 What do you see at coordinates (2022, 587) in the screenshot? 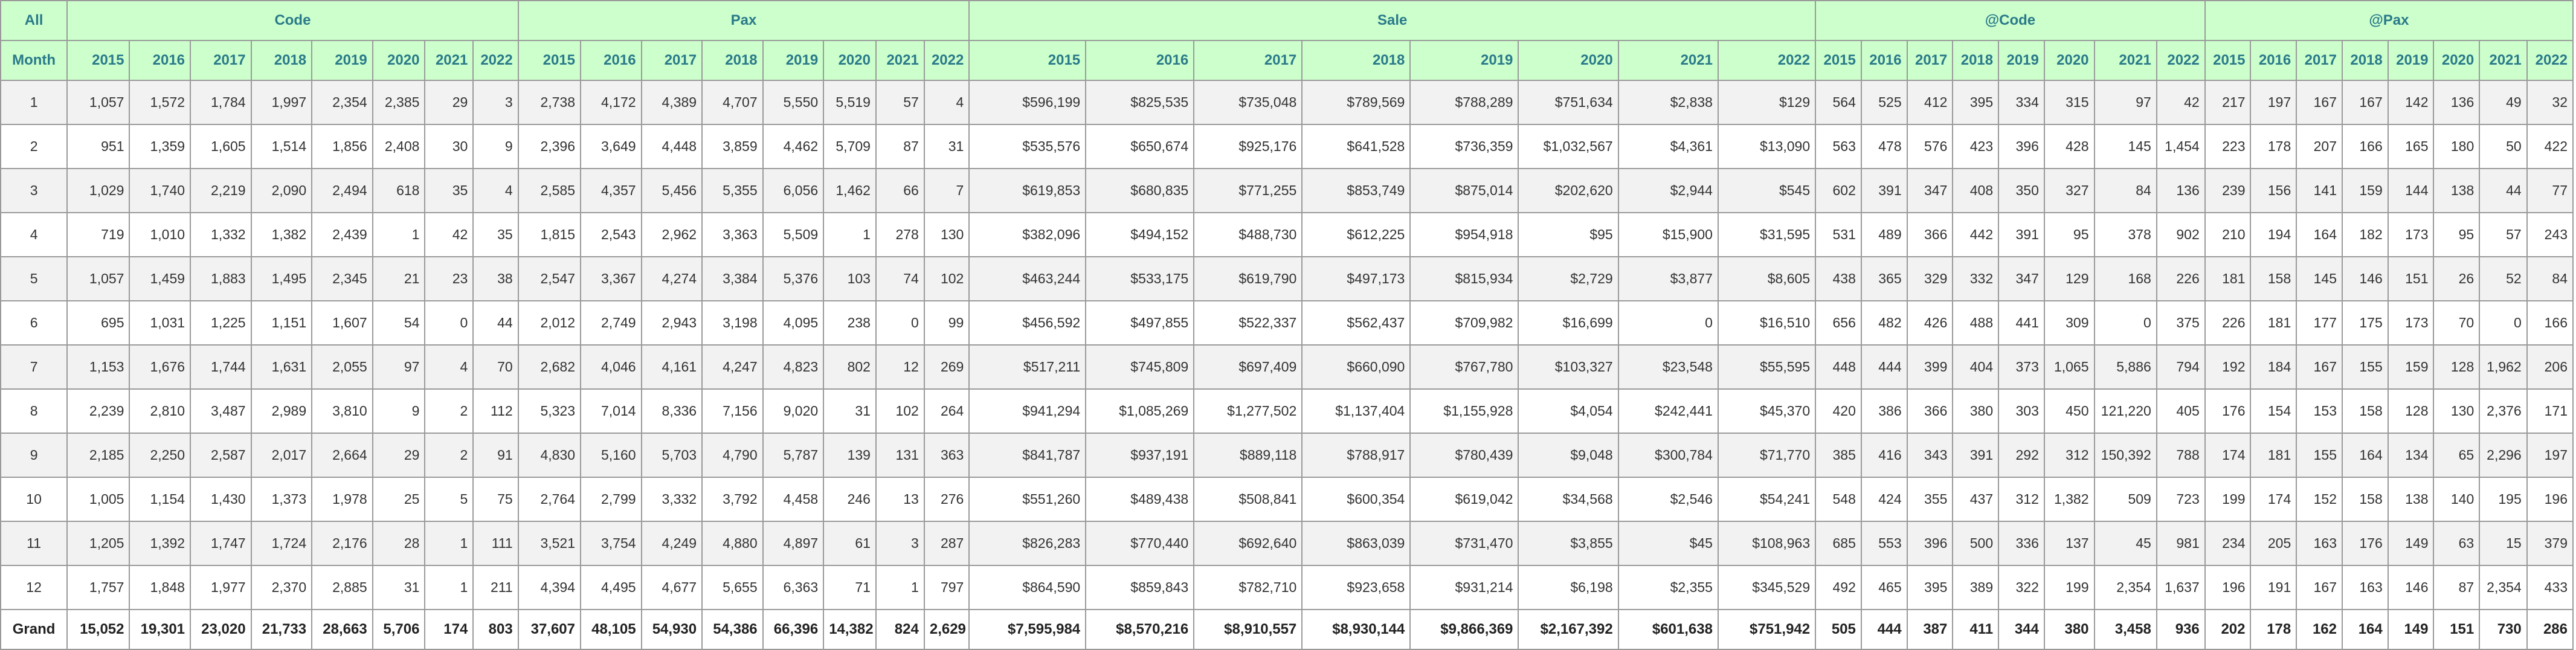
I see `acode-cell: 322` at bounding box center [2022, 587].